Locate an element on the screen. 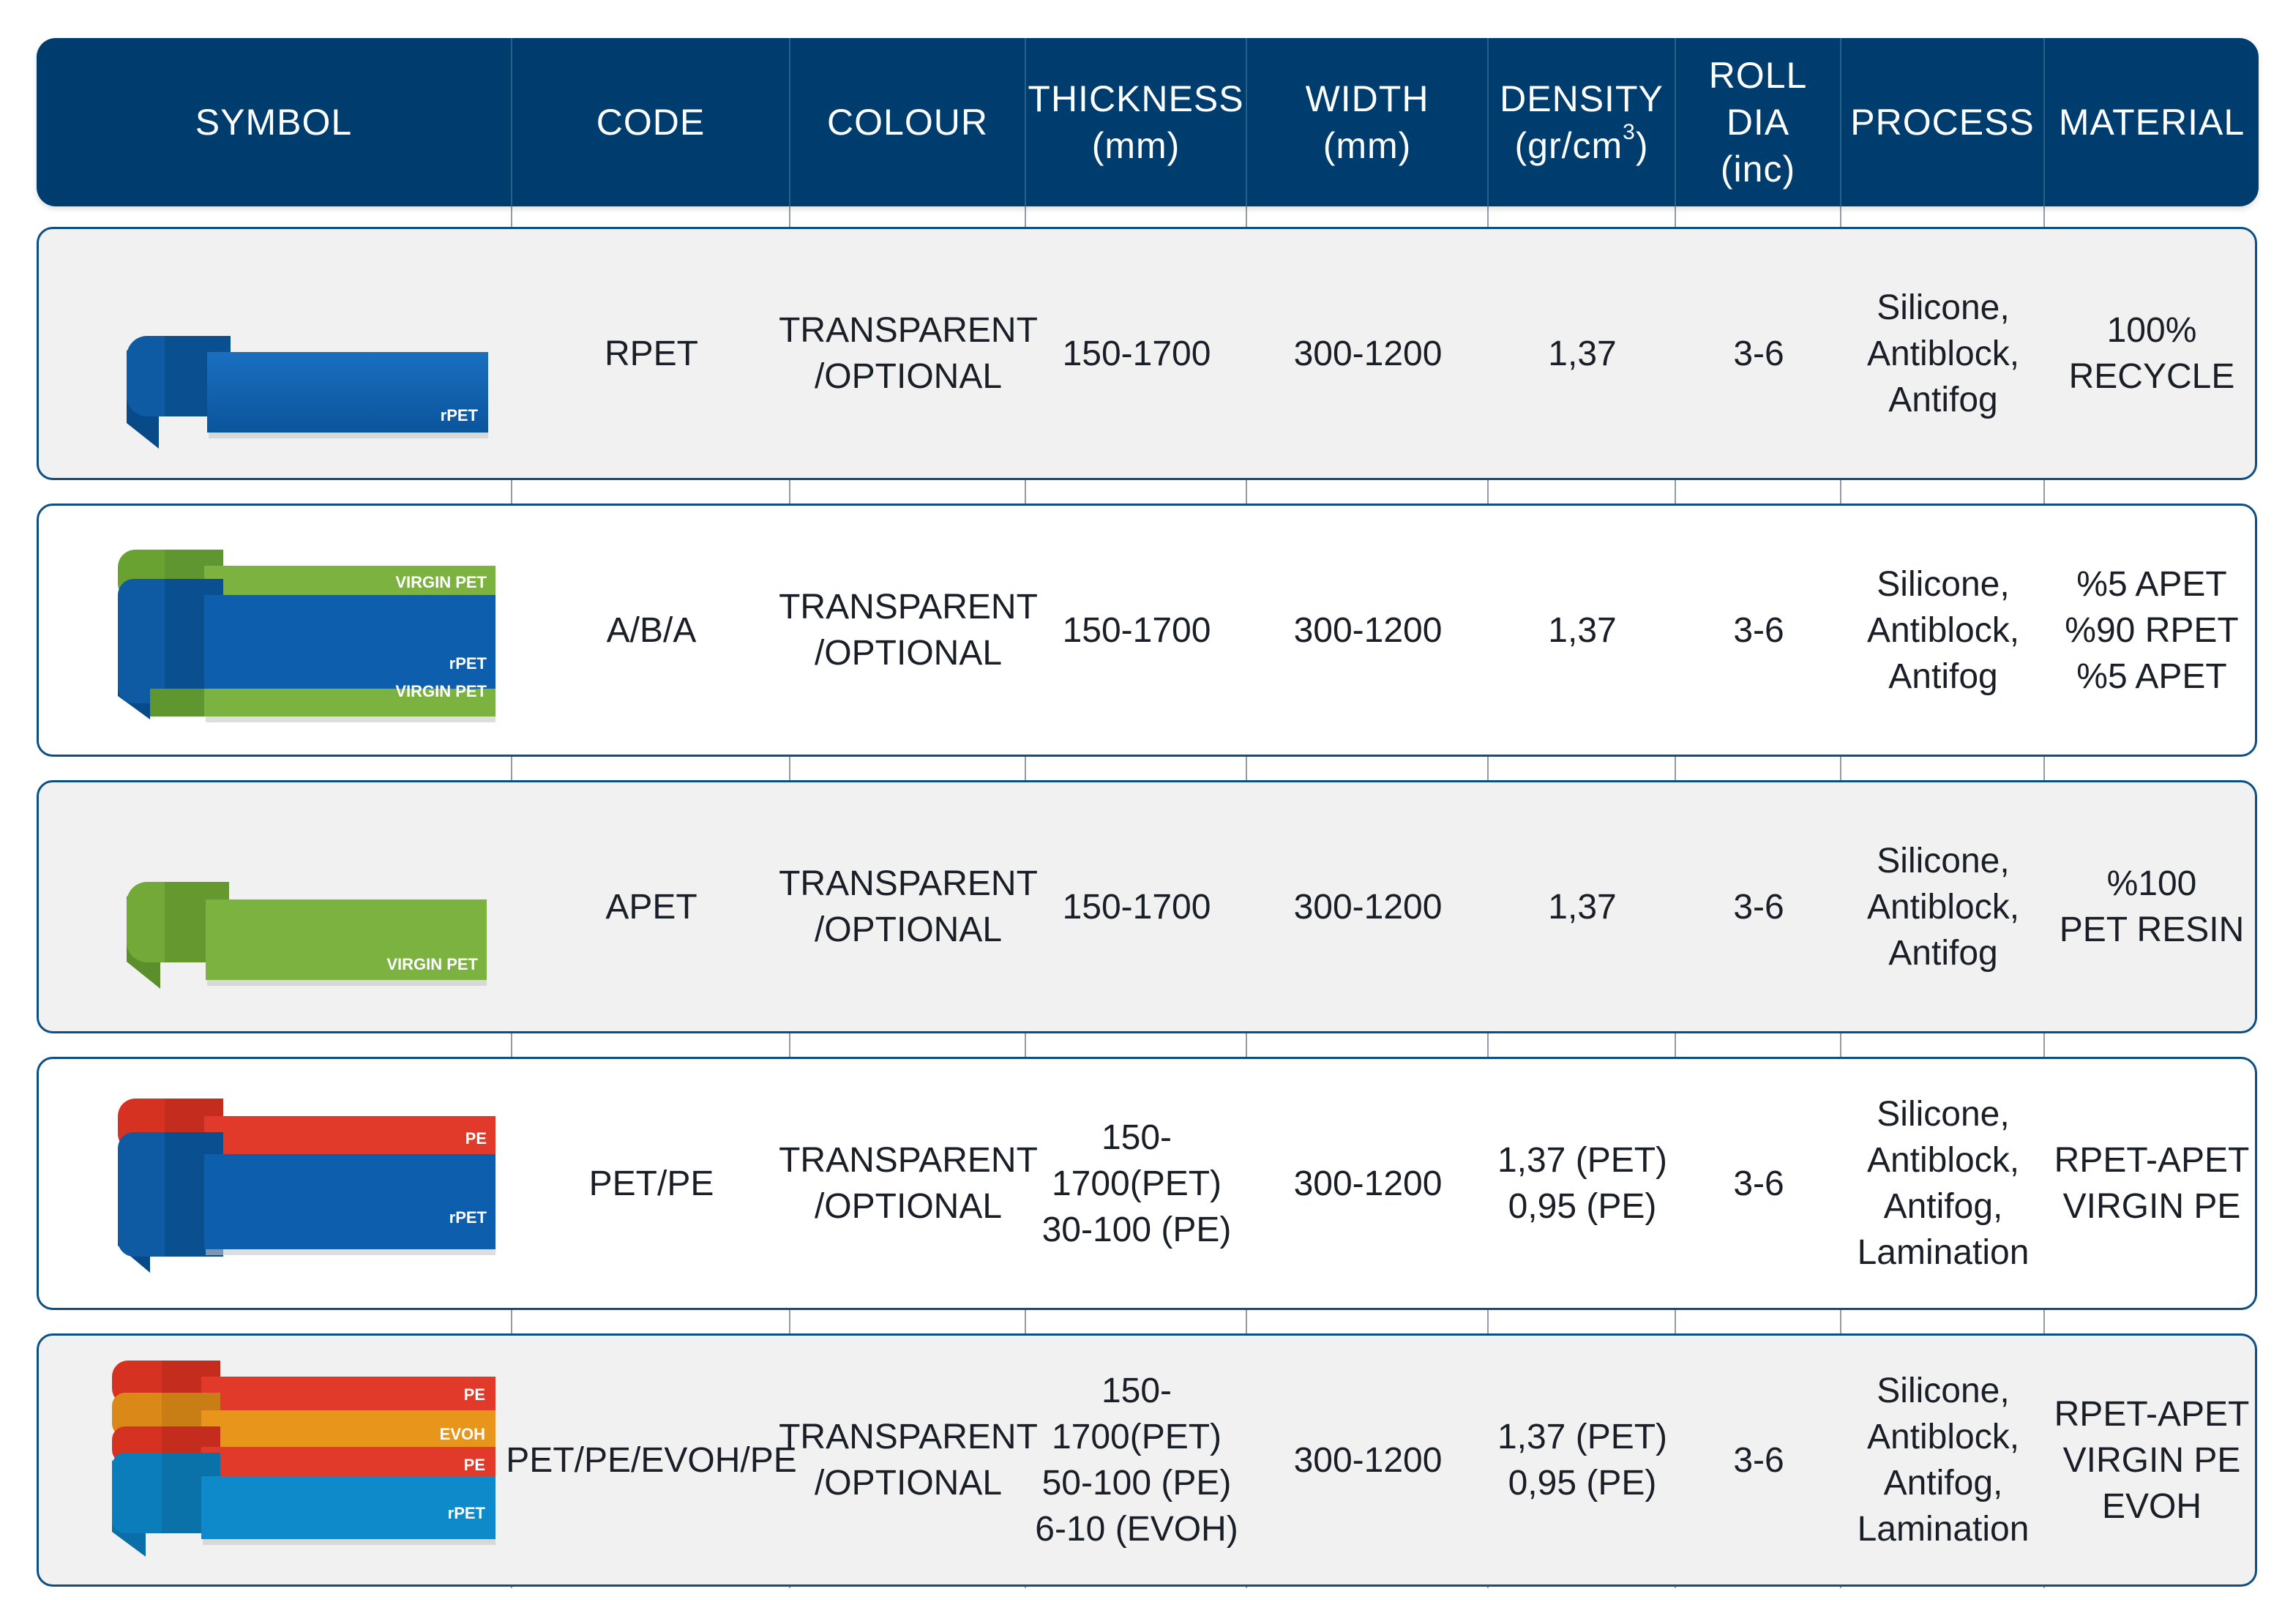 The image size is (2293, 1624). material-cell: %100 PET RESIN is located at coordinates (2152, 906).